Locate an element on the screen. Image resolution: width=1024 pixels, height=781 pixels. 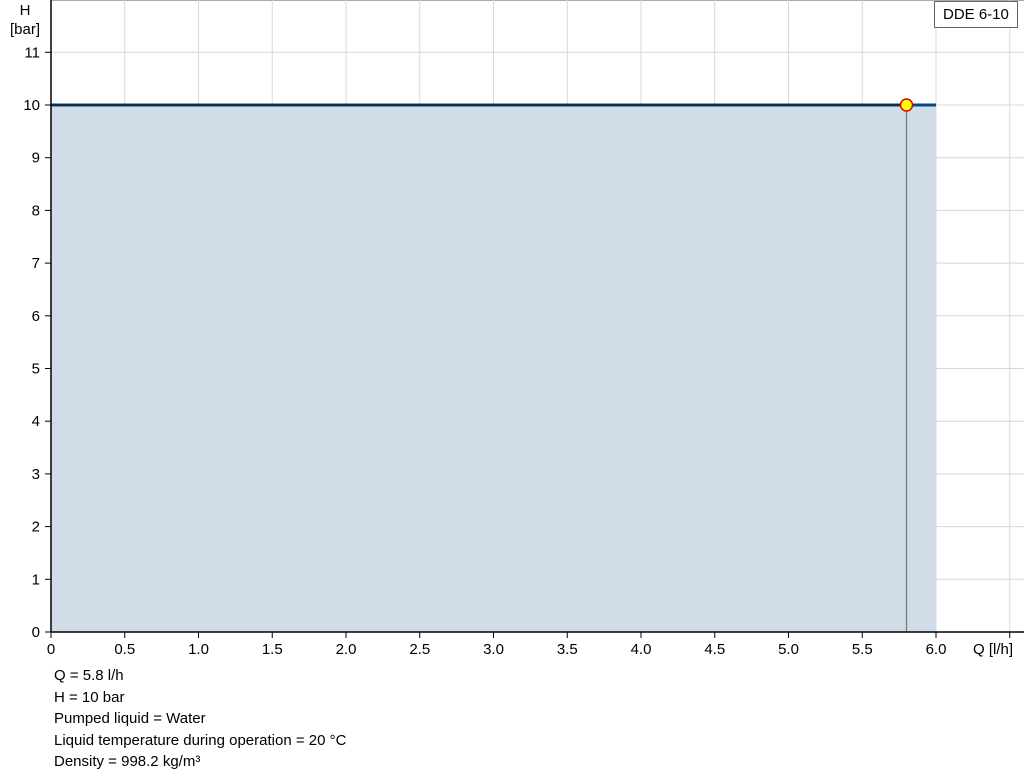
info-flow: Q = 5.8 l/h is located at coordinates (89, 675).